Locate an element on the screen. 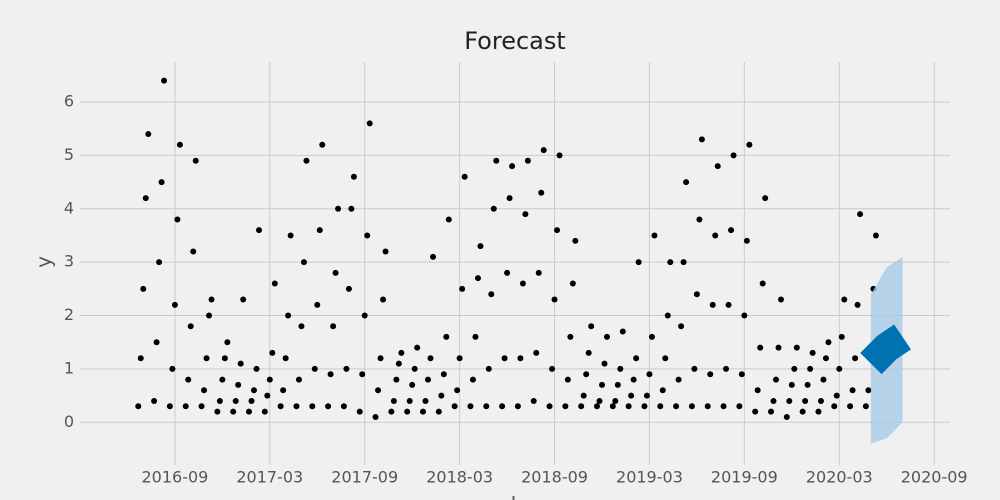  x-tick-label: 2019-09 is located at coordinates (744, 477).